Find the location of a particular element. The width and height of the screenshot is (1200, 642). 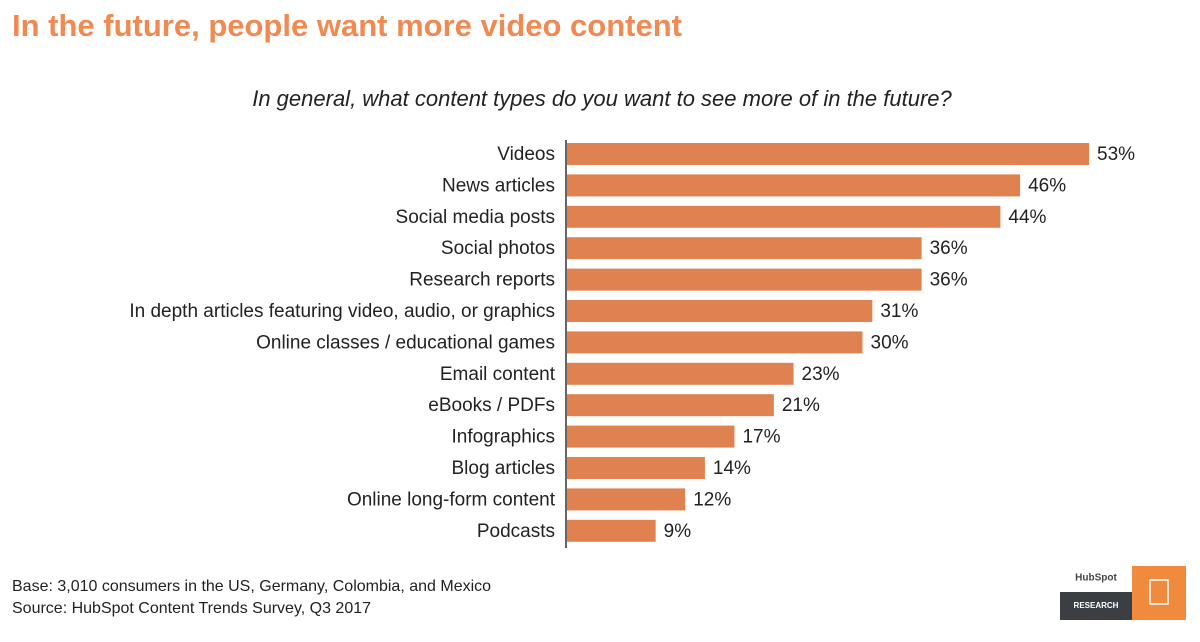

category-label: Email content is located at coordinates (498, 374).